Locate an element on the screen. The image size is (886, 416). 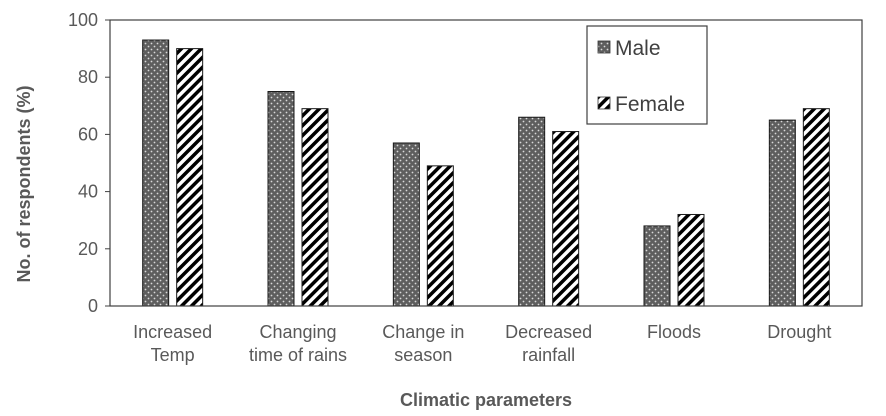
x-tick-label: Change in season is located at coordinates (423, 343).